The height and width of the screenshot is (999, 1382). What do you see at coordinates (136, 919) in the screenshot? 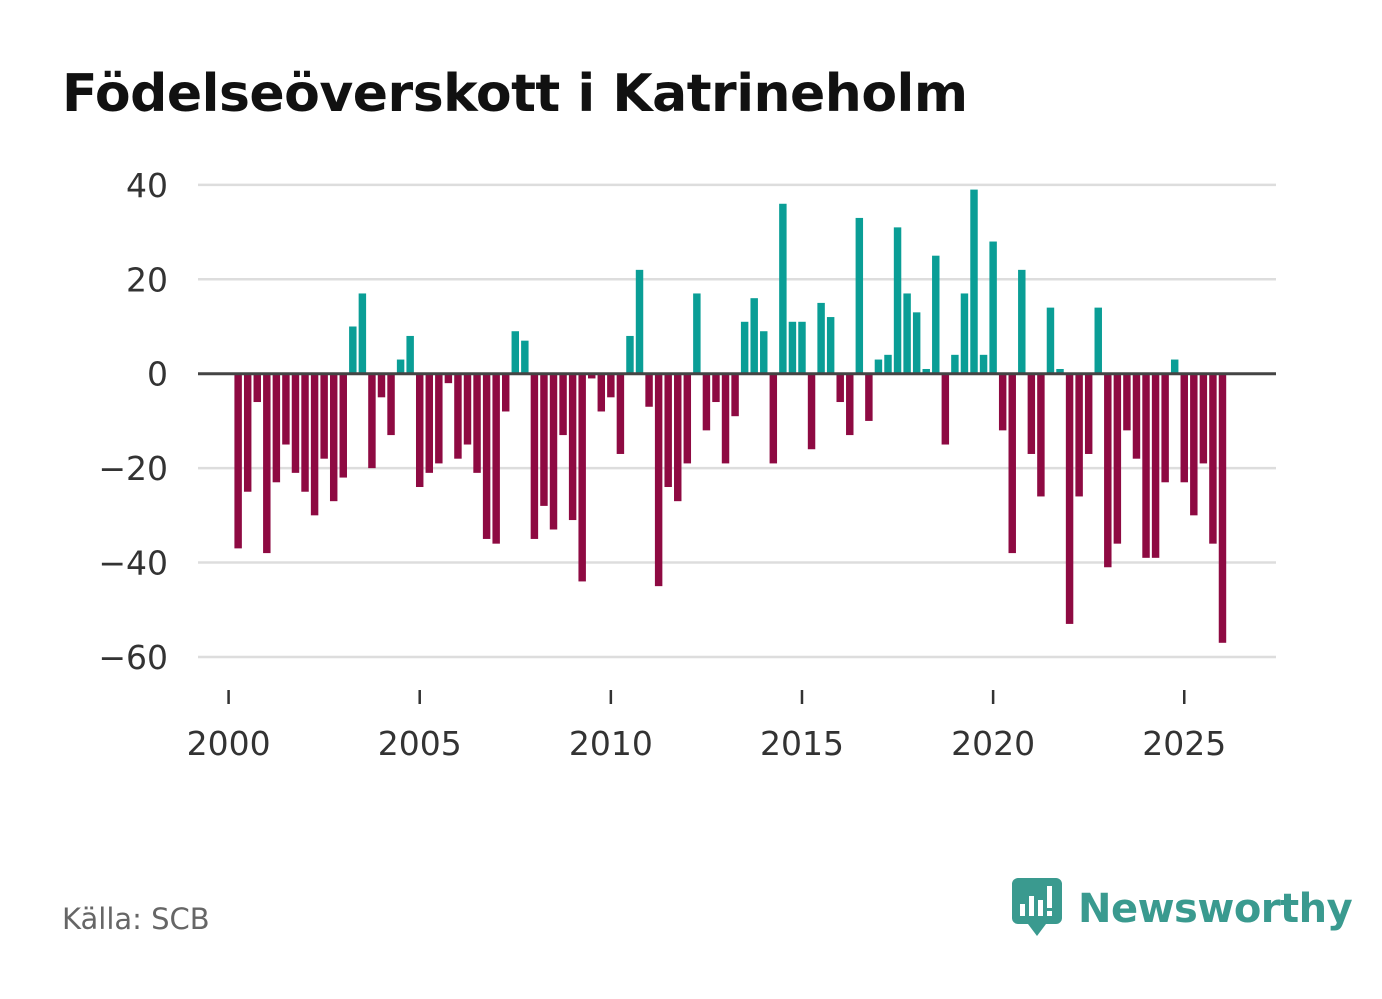
I see `source-note: Källa: SCB` at bounding box center [136, 919].